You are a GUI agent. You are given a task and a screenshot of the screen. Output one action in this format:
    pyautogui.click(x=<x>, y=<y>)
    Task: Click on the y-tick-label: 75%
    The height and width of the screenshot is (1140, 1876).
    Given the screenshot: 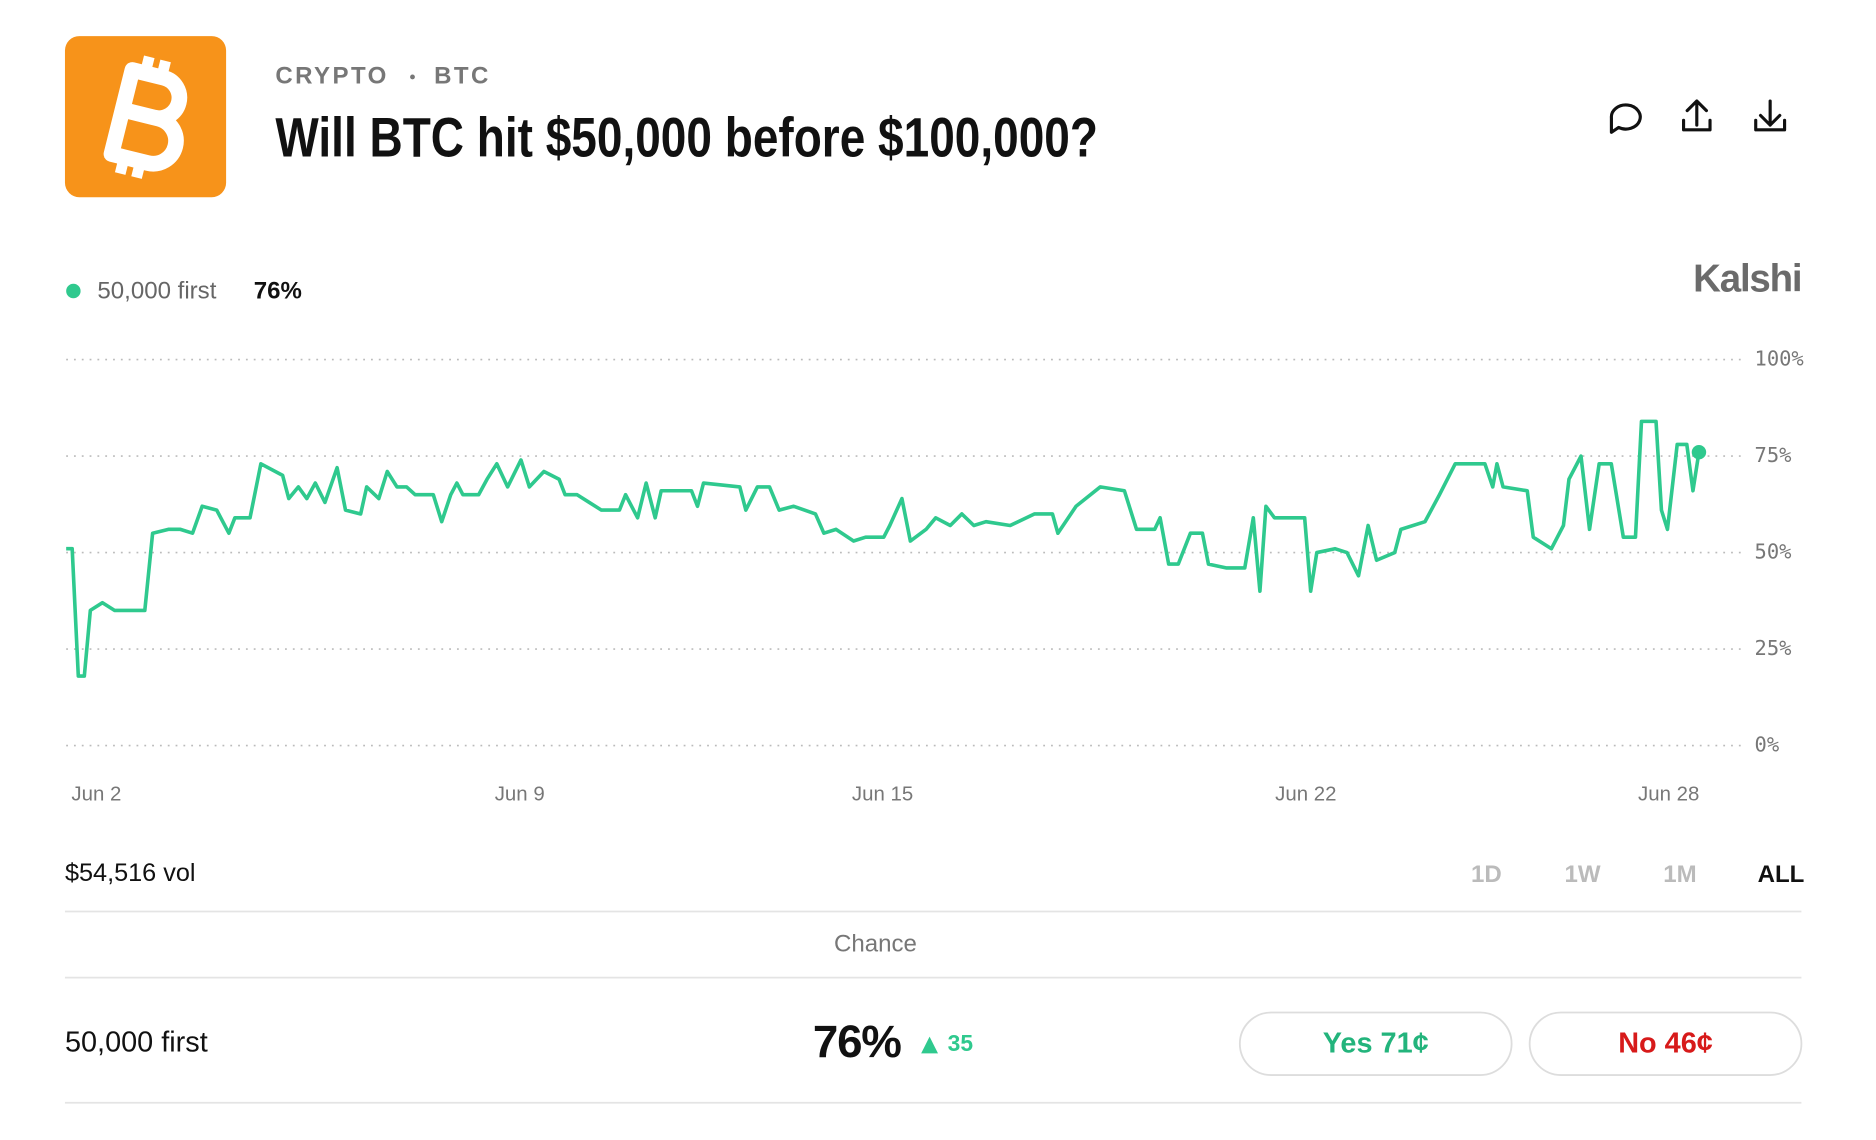 What is the action you would take?
    pyautogui.click(x=1773, y=455)
    